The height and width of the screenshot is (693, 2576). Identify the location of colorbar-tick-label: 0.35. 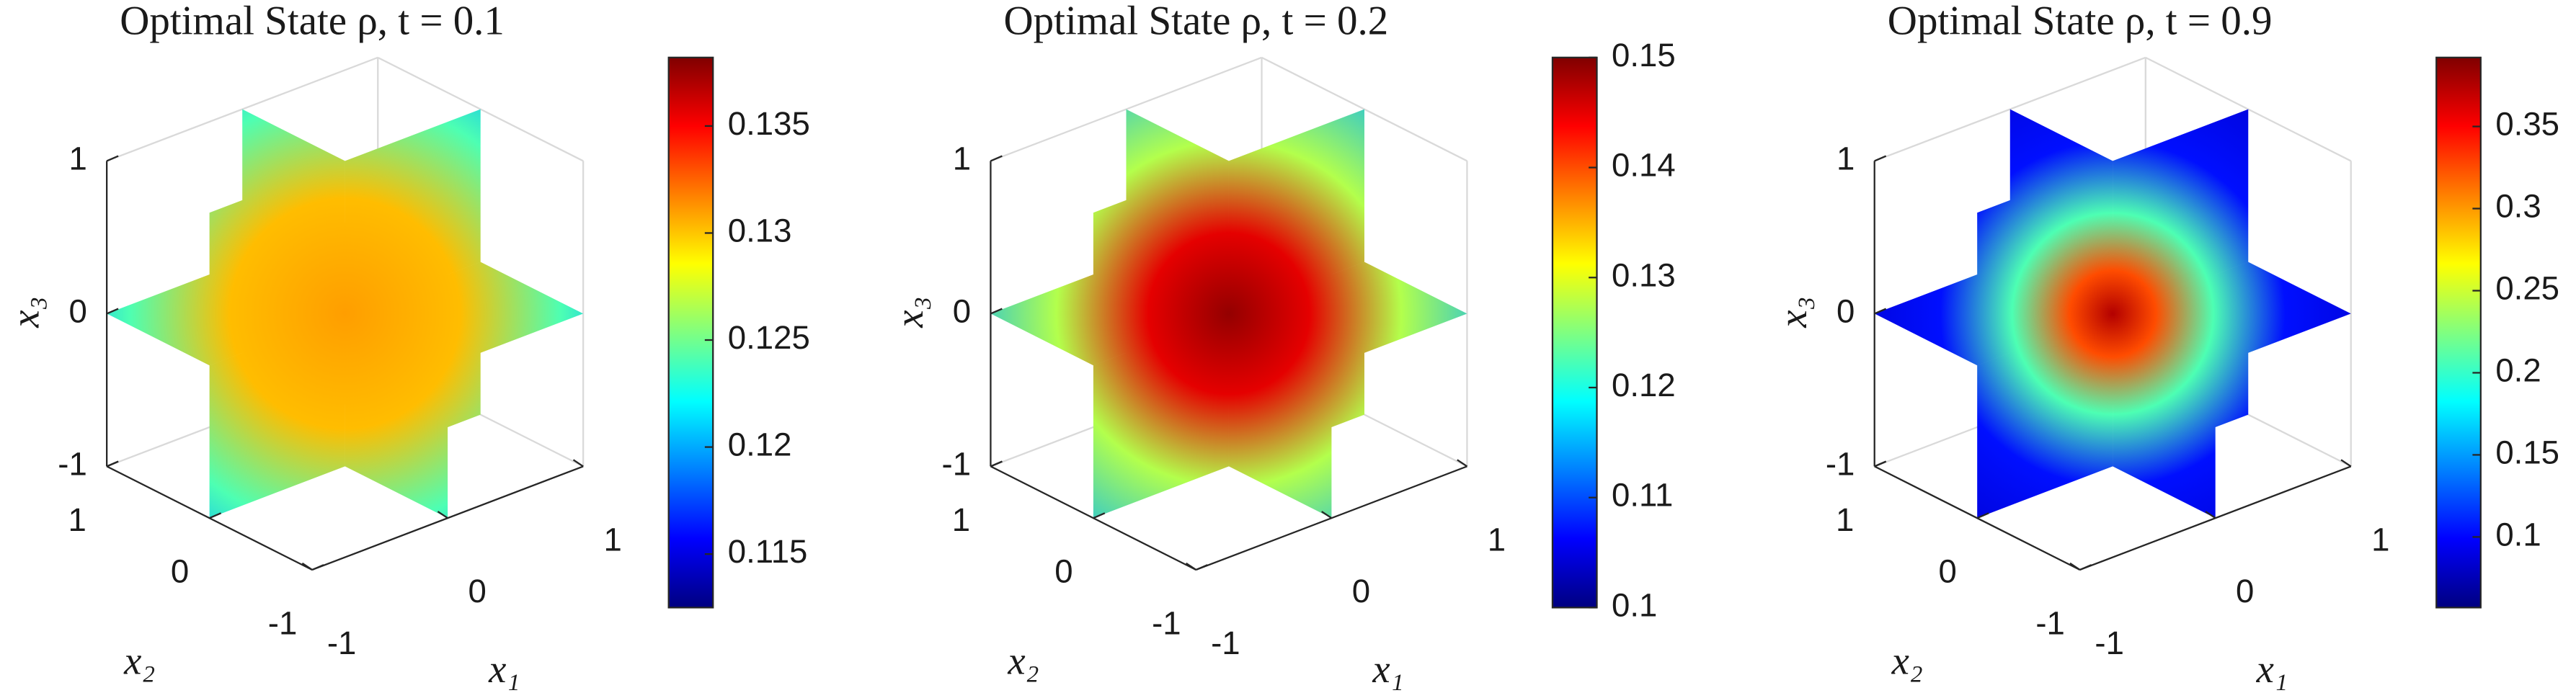
(2527, 124).